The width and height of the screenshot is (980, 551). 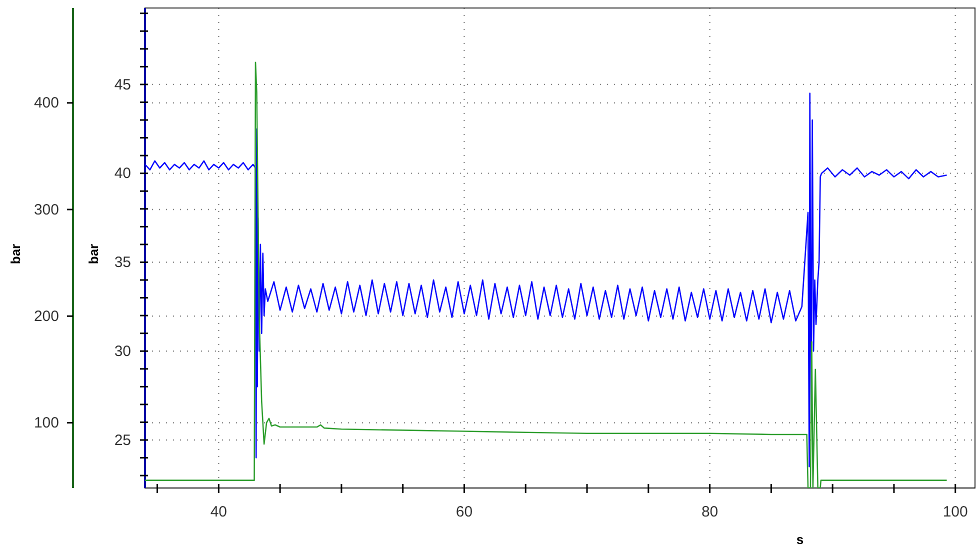 I want to click on x-tick-label: 80, so click(x=709, y=512).